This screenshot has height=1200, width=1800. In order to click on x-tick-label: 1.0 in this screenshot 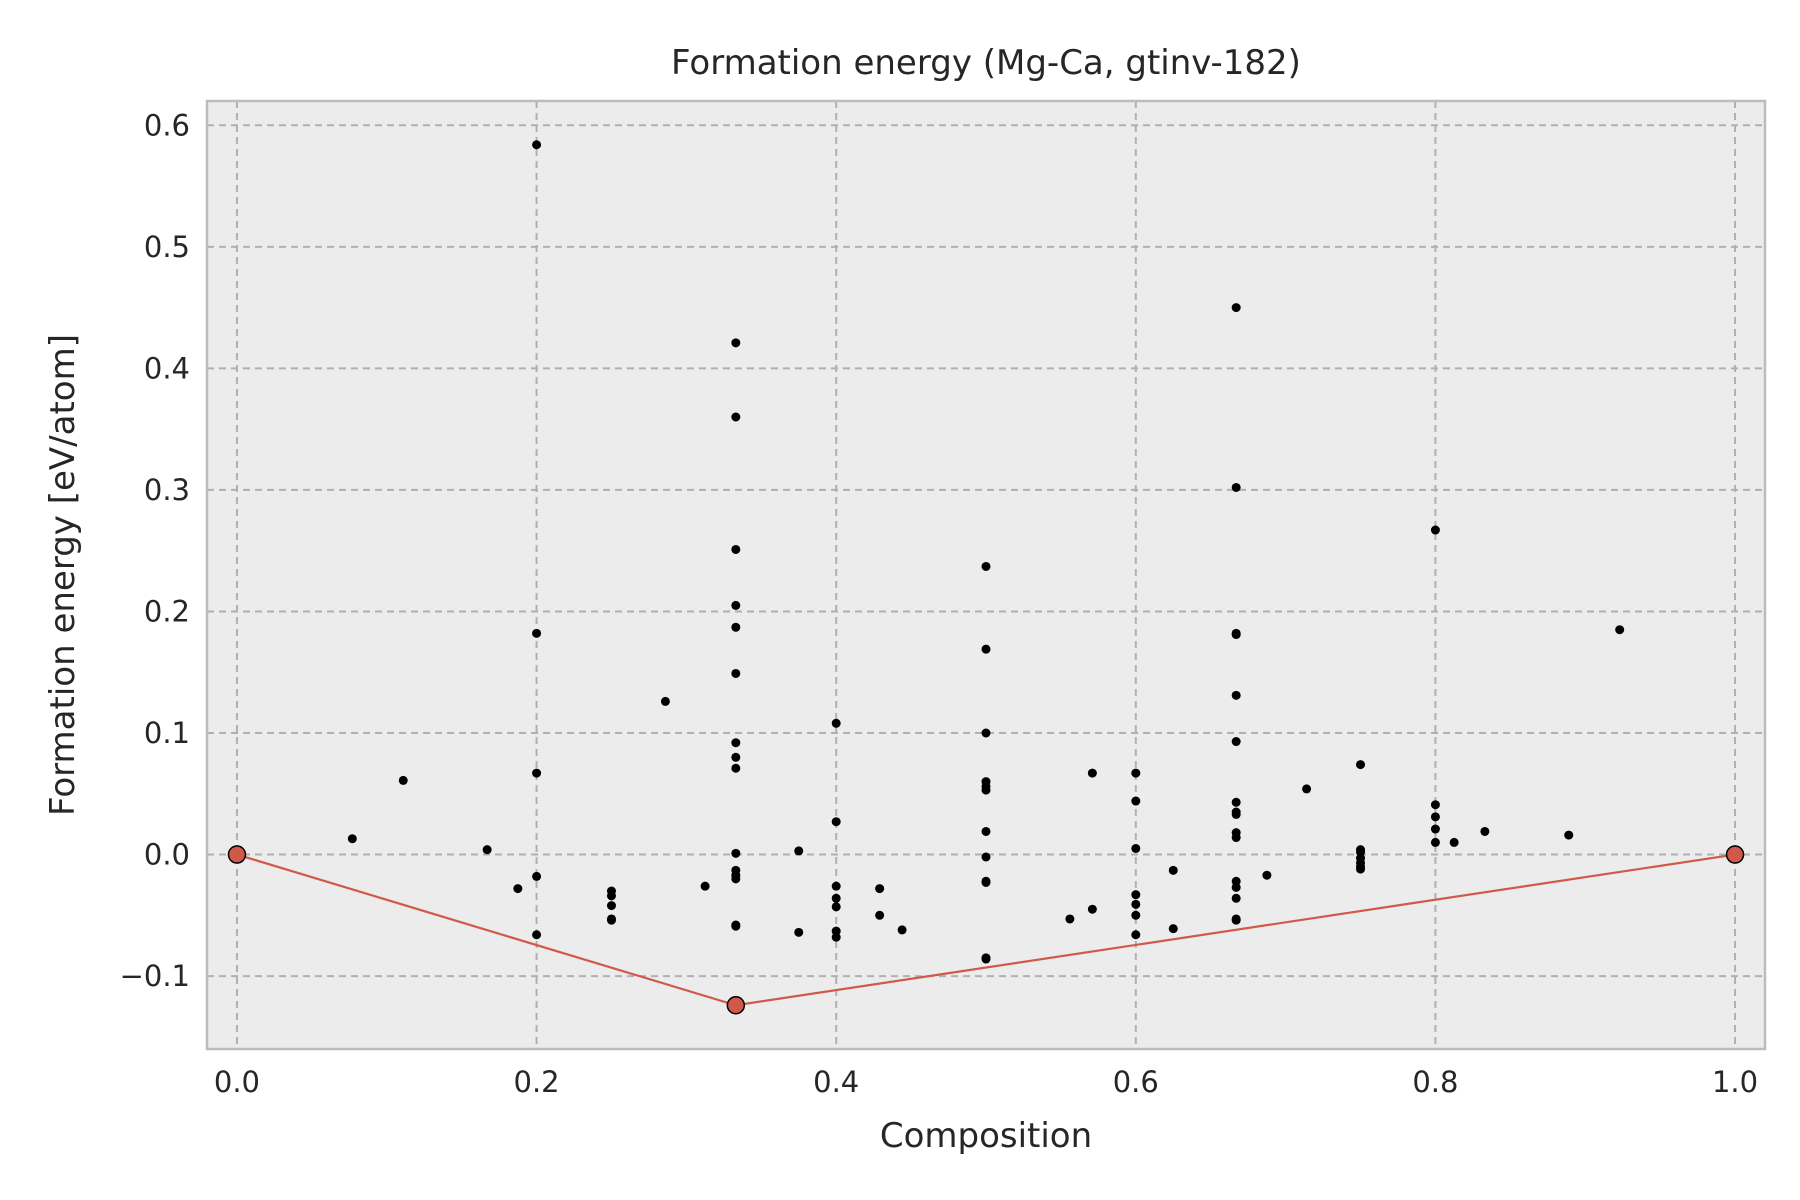, I will do `click(1735, 1082)`.